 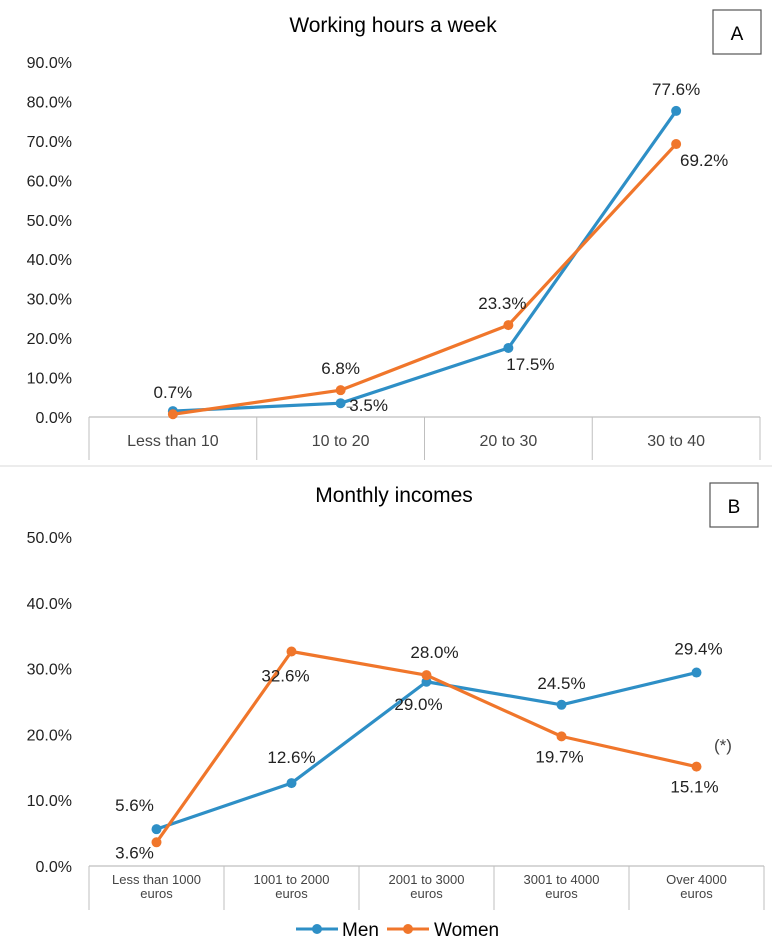 I want to click on chart-title: Monthly incomes, so click(x=394, y=495).